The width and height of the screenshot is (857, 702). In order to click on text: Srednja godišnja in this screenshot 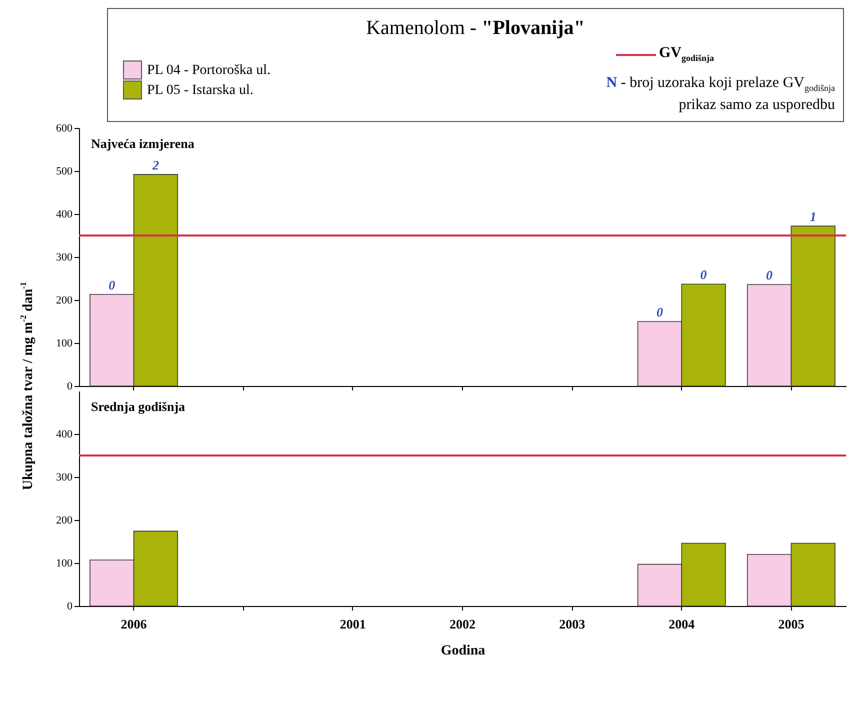, I will do `click(138, 406)`.